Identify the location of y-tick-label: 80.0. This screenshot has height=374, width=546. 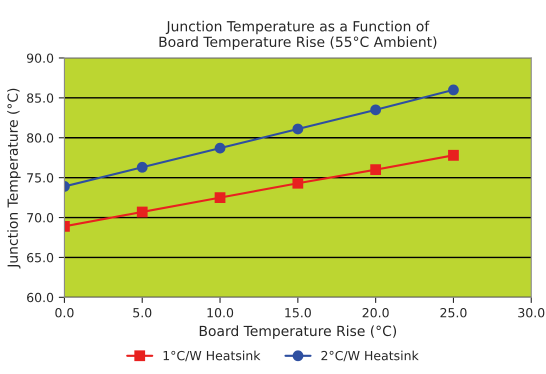
(40, 138).